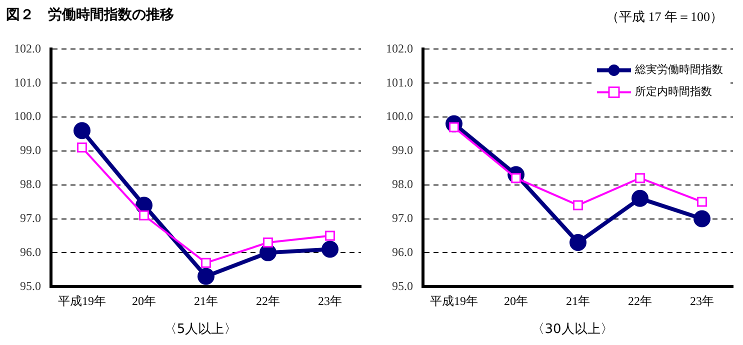 The image size is (743, 345). Describe the element at coordinates (200, 329) in the screenshot. I see `x-axis-title: 〈5人以上〉` at that location.